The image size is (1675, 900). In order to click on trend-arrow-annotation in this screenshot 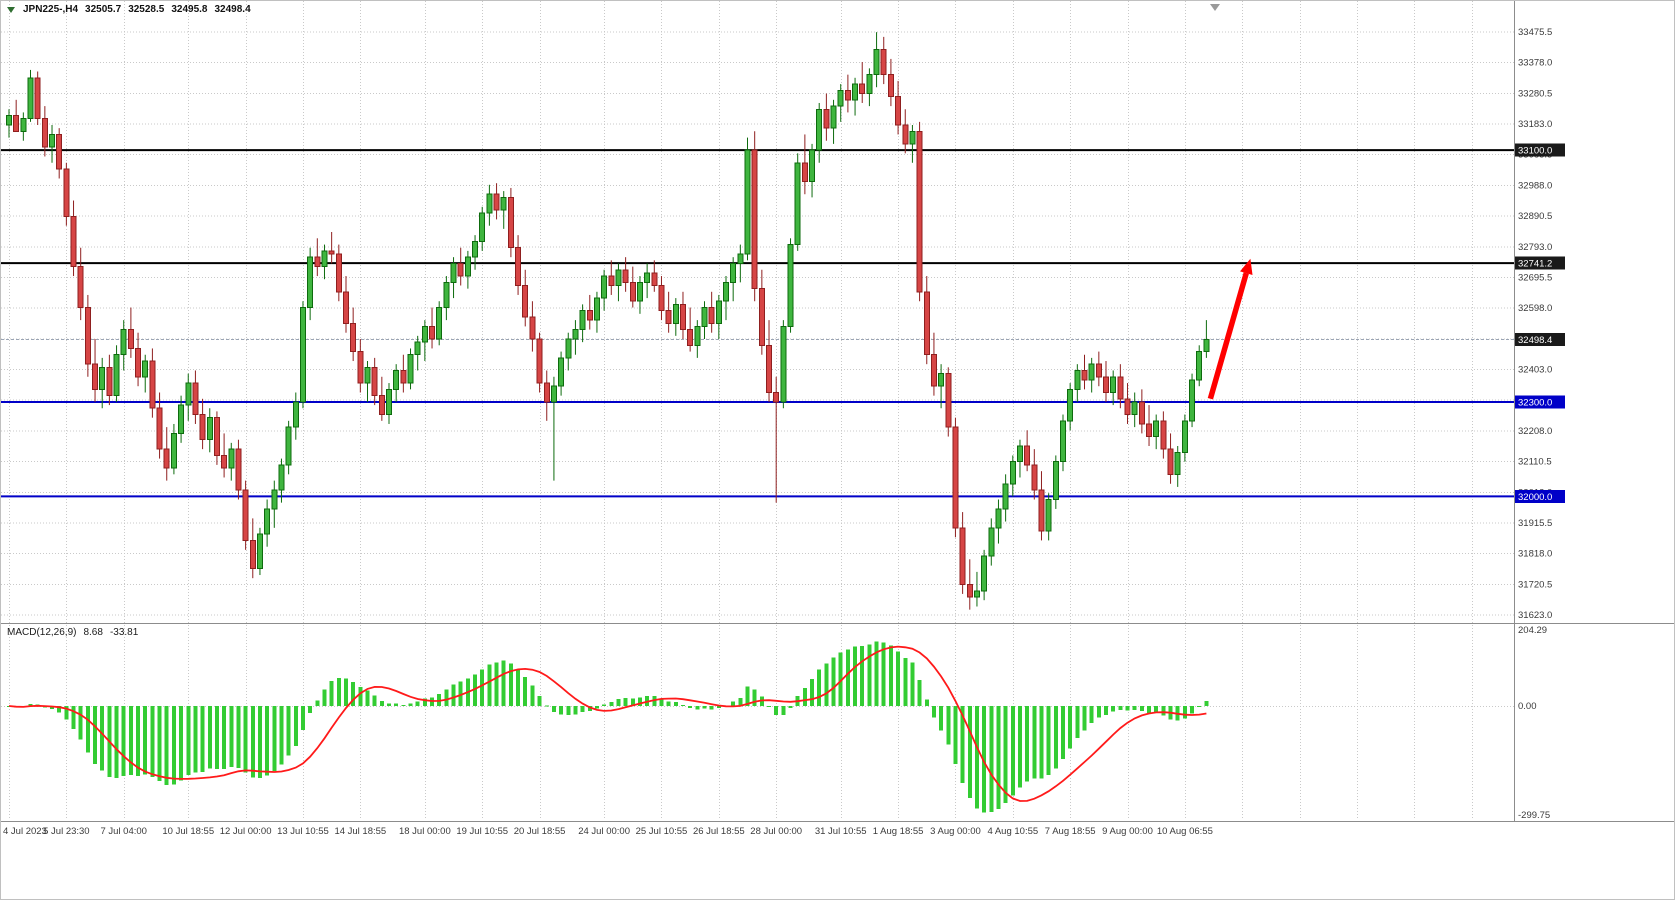, I will do `click(1230, 329)`.